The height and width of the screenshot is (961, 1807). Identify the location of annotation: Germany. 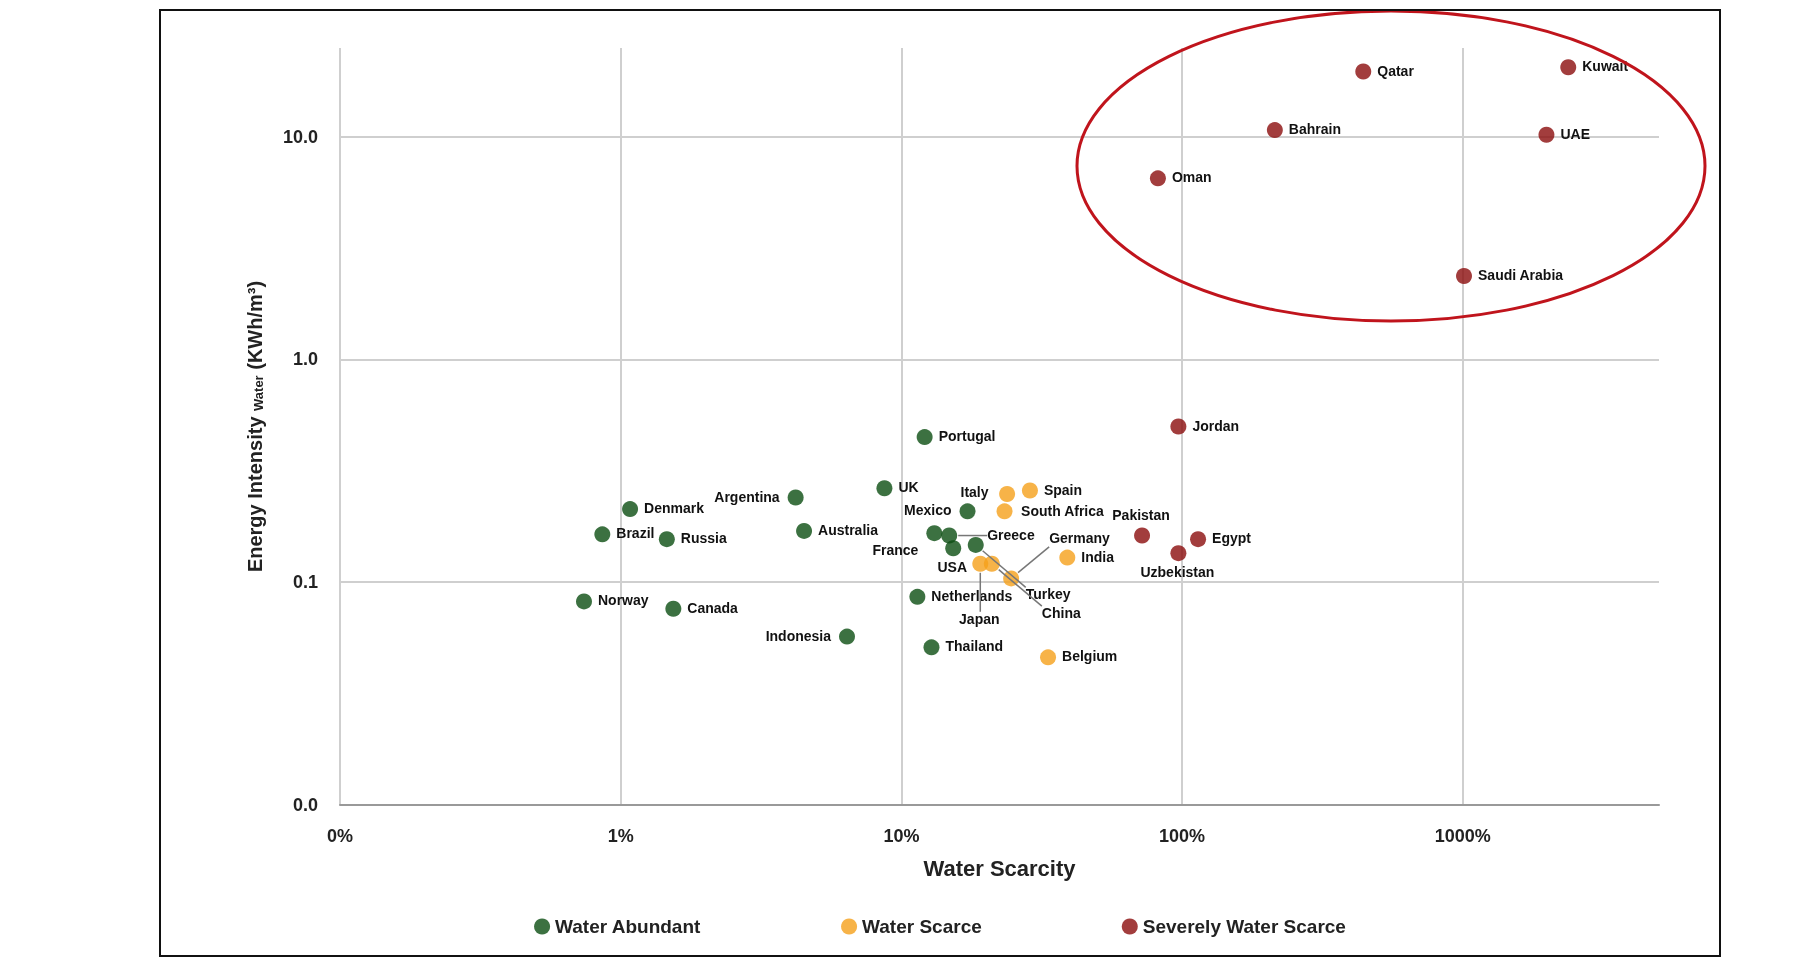
(1080, 537).